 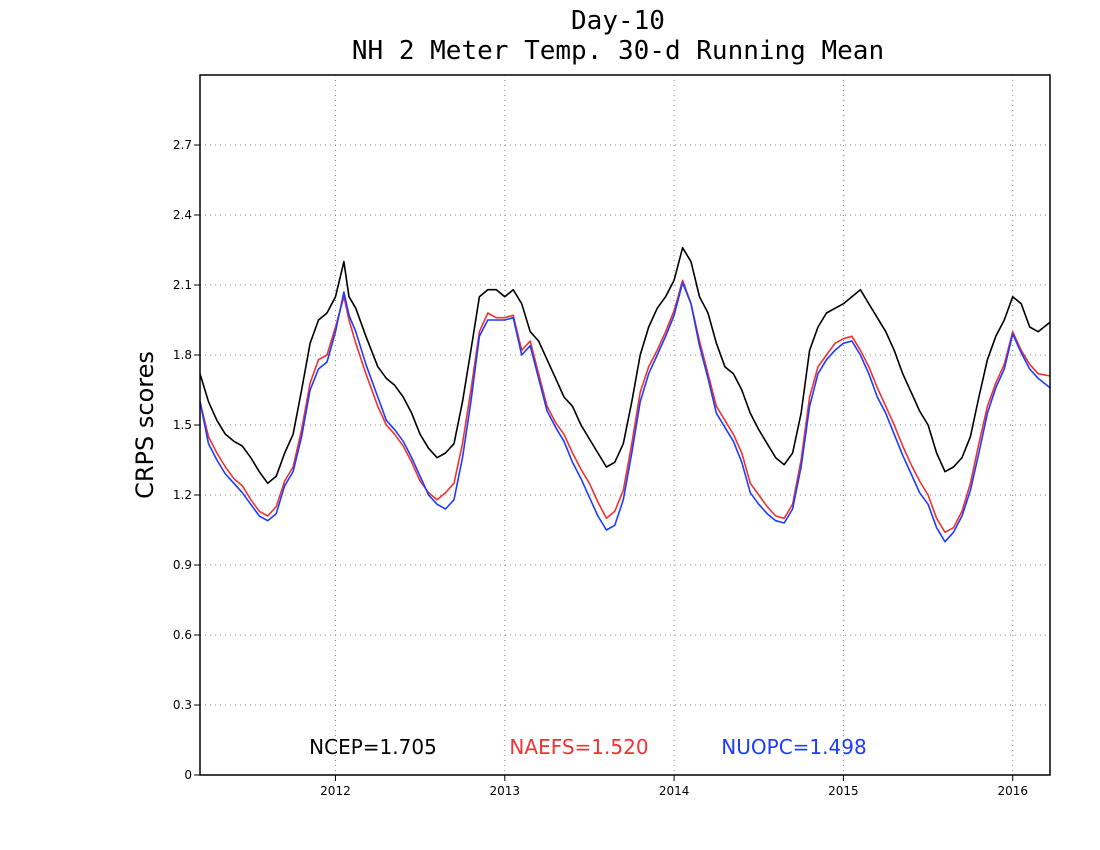 I want to click on legend-nuopc: NUOPC=1.498, so click(x=793, y=747).